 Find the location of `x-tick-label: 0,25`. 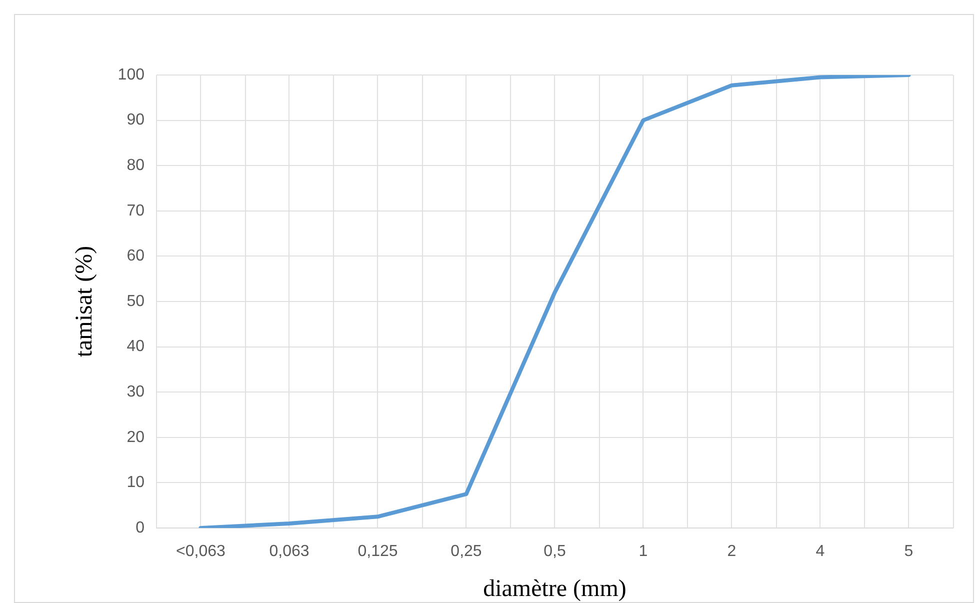

x-tick-label: 0,25 is located at coordinates (466, 551).